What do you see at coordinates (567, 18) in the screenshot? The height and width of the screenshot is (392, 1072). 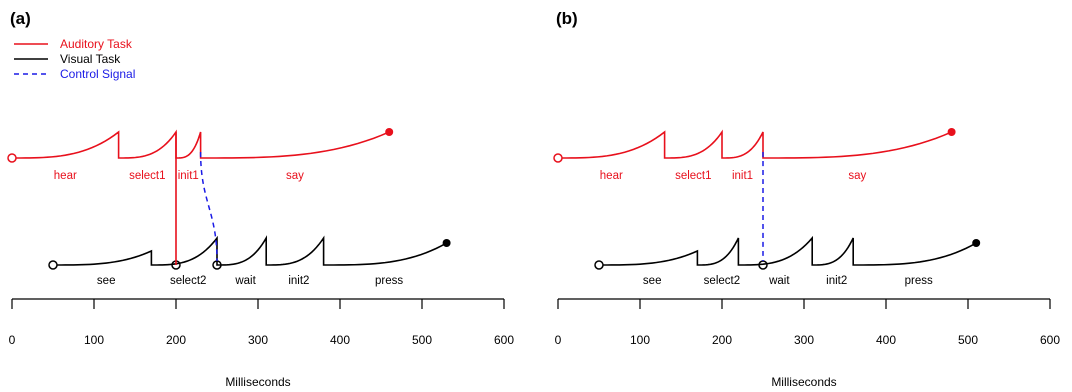 I see `panel-label: (b)` at bounding box center [567, 18].